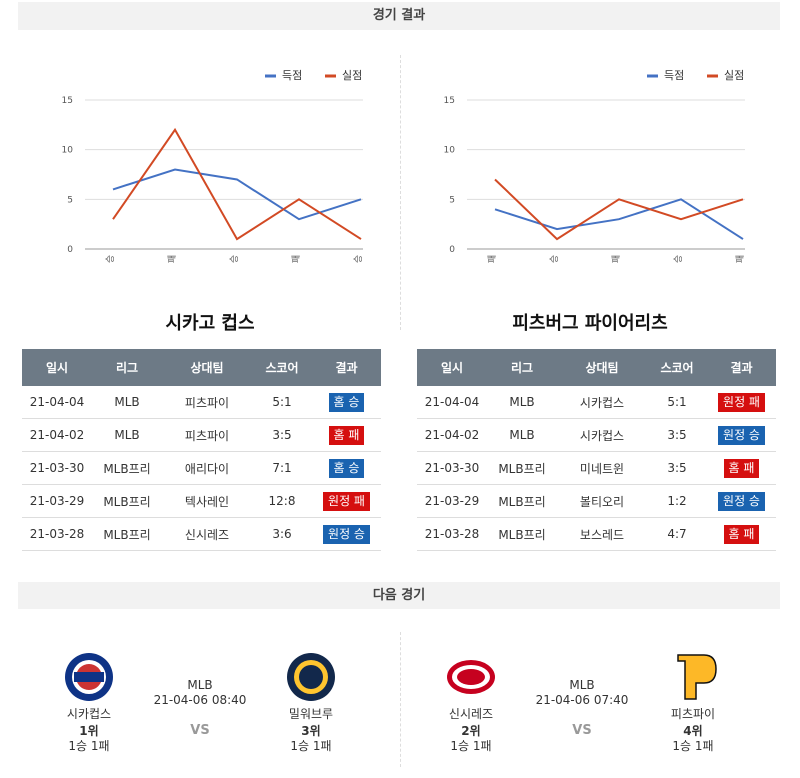 This screenshot has height=778, width=800. What do you see at coordinates (582, 700) in the screenshot?
I see `datetime: 21-04-06 07:40` at bounding box center [582, 700].